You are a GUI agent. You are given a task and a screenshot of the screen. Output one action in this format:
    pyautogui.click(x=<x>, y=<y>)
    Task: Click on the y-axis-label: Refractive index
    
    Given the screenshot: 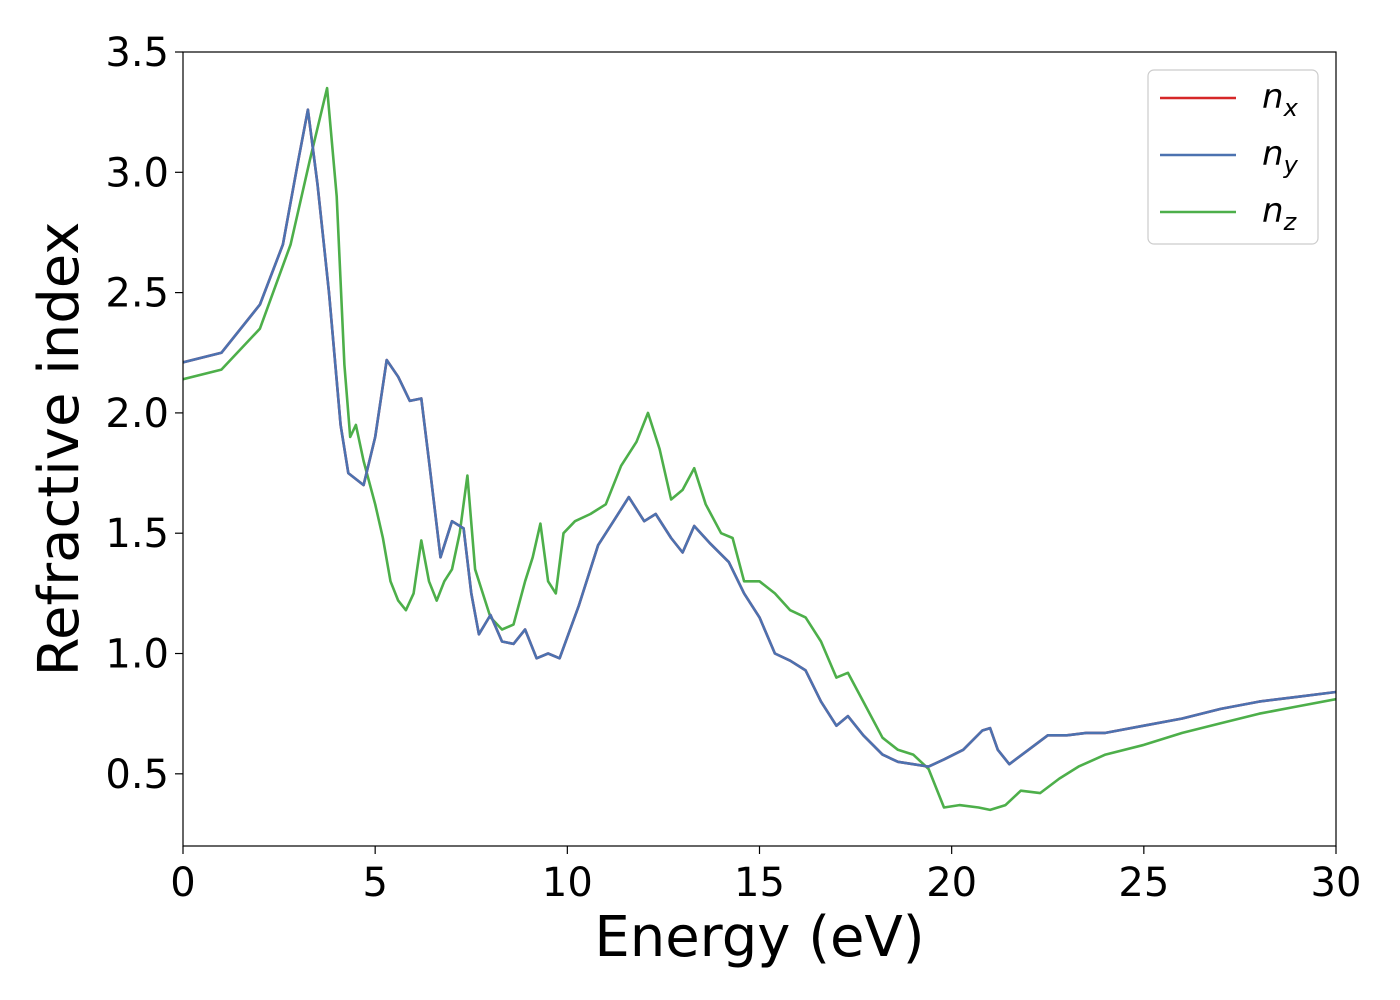 What is the action you would take?
    pyautogui.click(x=59, y=449)
    